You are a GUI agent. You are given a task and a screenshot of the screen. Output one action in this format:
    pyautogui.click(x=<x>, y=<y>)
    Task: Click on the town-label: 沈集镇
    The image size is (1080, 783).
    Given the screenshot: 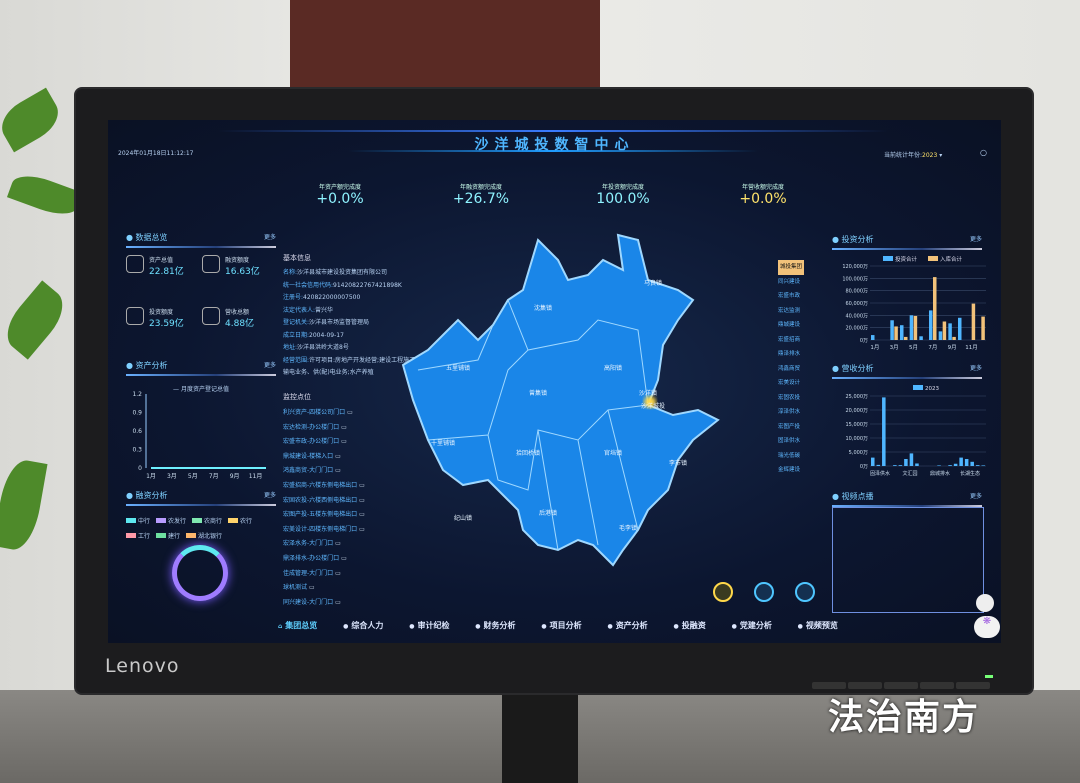 What is the action you would take?
    pyautogui.click(x=543, y=308)
    